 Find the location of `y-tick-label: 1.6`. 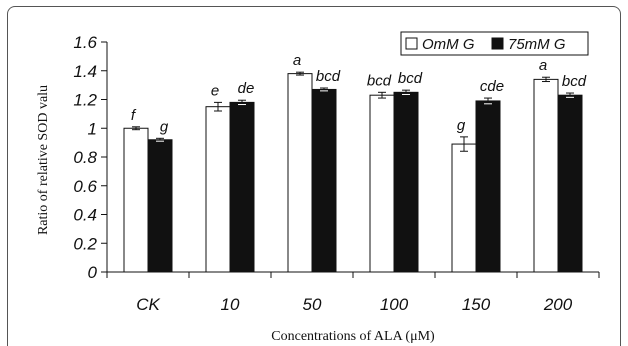

y-tick-label: 1.6 is located at coordinates (85, 42).